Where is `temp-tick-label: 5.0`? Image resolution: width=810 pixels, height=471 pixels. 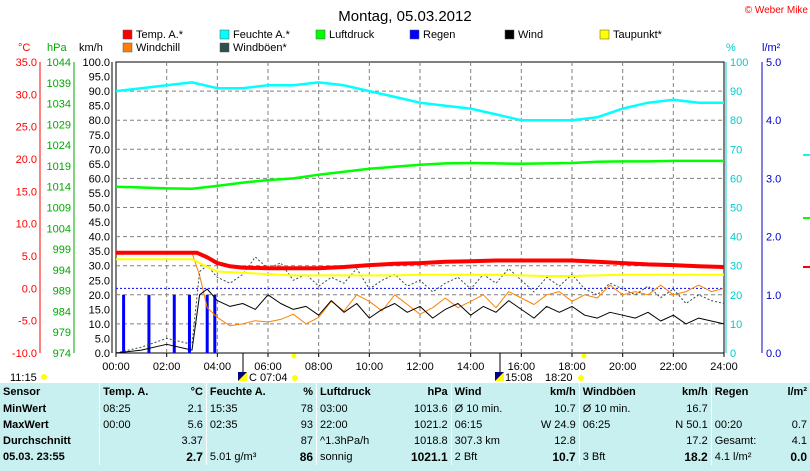 temp-tick-label: 5.0 is located at coordinates (29, 257).